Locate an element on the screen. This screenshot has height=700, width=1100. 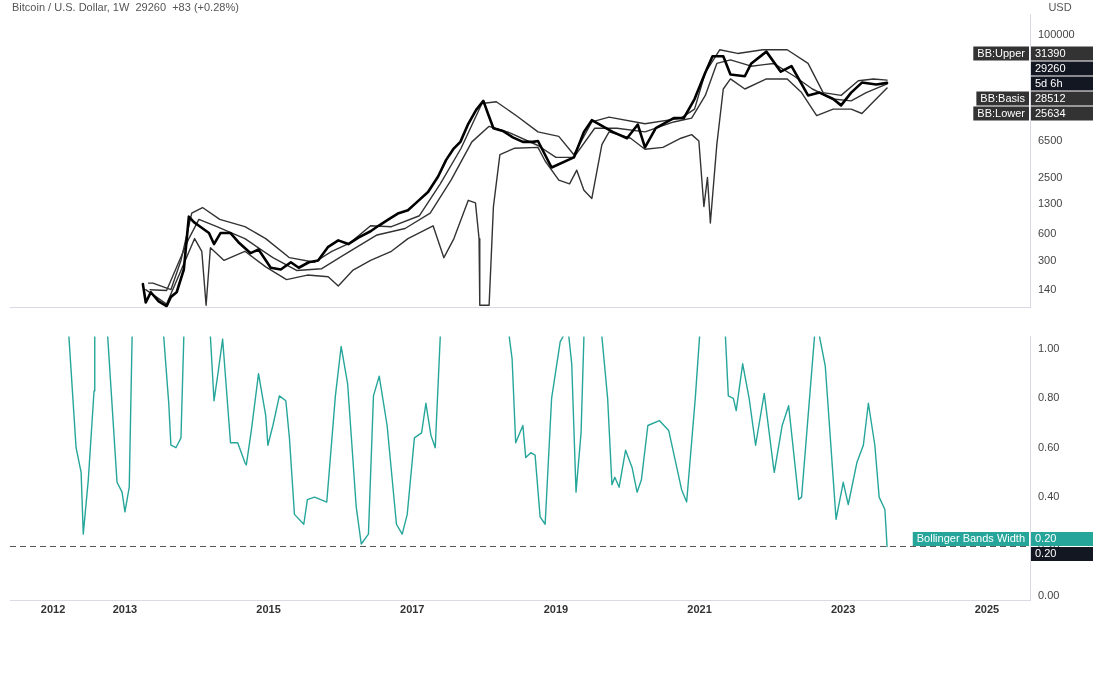
x-tick-label: 2021 is located at coordinates (699, 609).